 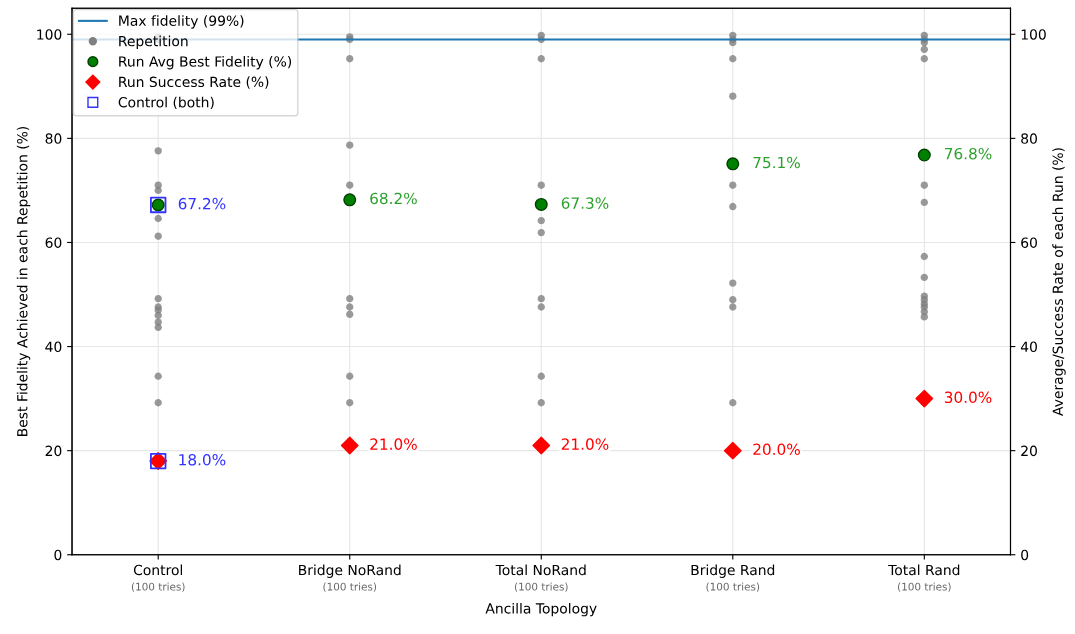 I want to click on category-label: Bridge Rand (100 tries), so click(x=733, y=578).